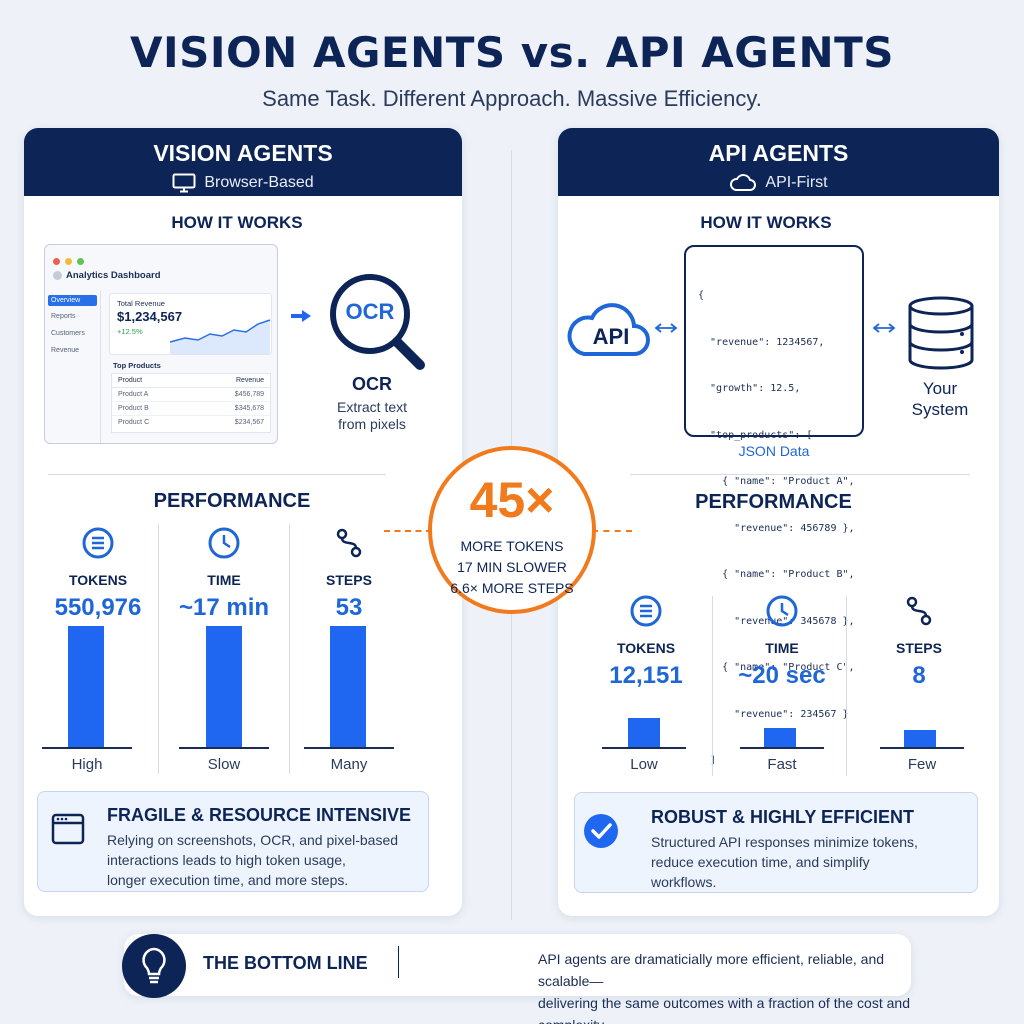 The height and width of the screenshot is (1024, 1024). What do you see at coordinates (73, 367) in the screenshot?
I see `dashboard-sidebar: Overview Reports Customers Revenue` at bounding box center [73, 367].